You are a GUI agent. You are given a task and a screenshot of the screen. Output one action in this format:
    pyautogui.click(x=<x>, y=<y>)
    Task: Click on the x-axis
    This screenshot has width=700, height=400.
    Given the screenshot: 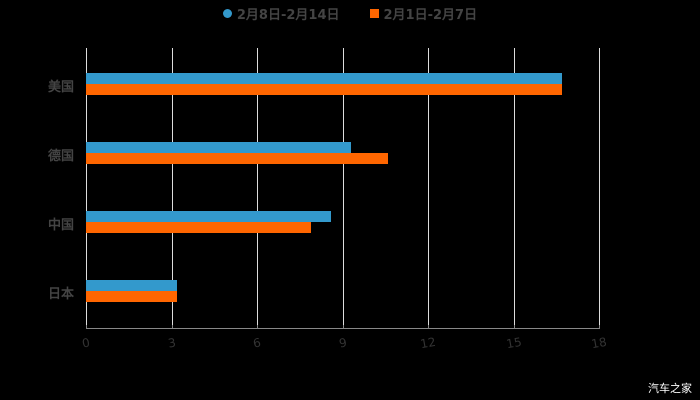 What is the action you would take?
    pyautogui.click(x=343, y=327)
    